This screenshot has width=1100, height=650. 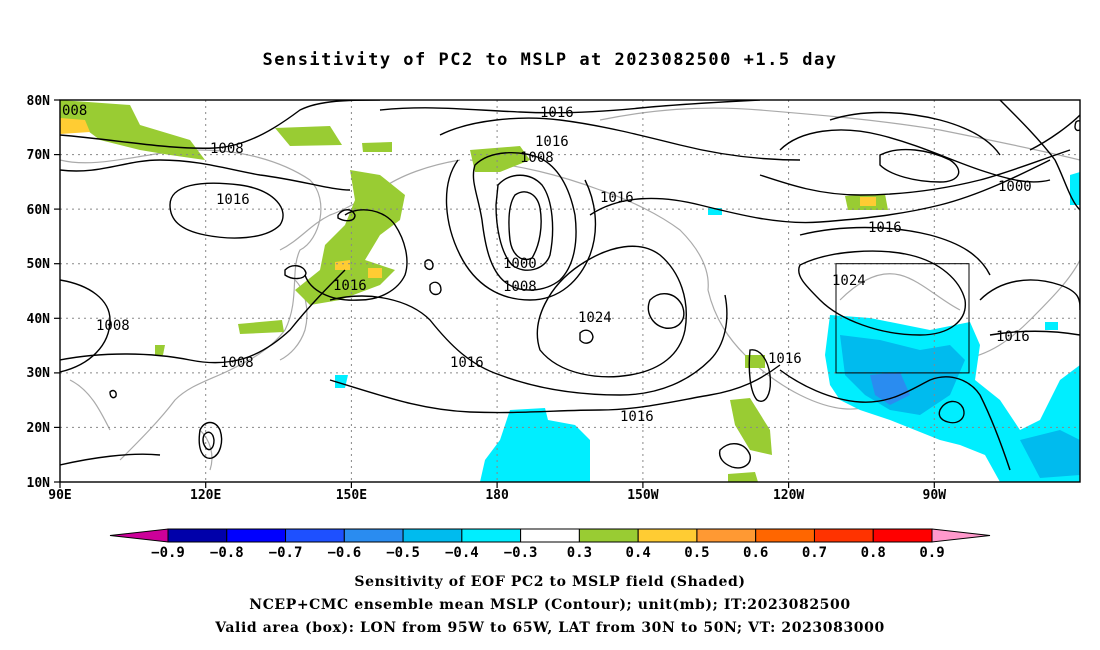 I want to click on colorbar-tick-label: 0.4, so click(x=638, y=553).